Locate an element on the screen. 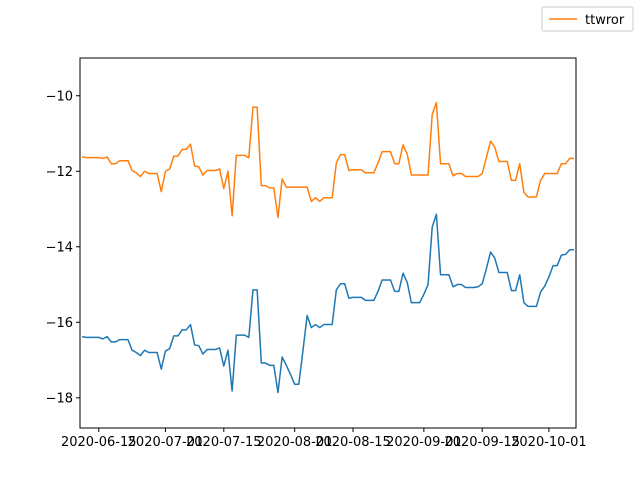 This screenshot has width=640, height=480. legend: ttwror is located at coordinates (587, 19).